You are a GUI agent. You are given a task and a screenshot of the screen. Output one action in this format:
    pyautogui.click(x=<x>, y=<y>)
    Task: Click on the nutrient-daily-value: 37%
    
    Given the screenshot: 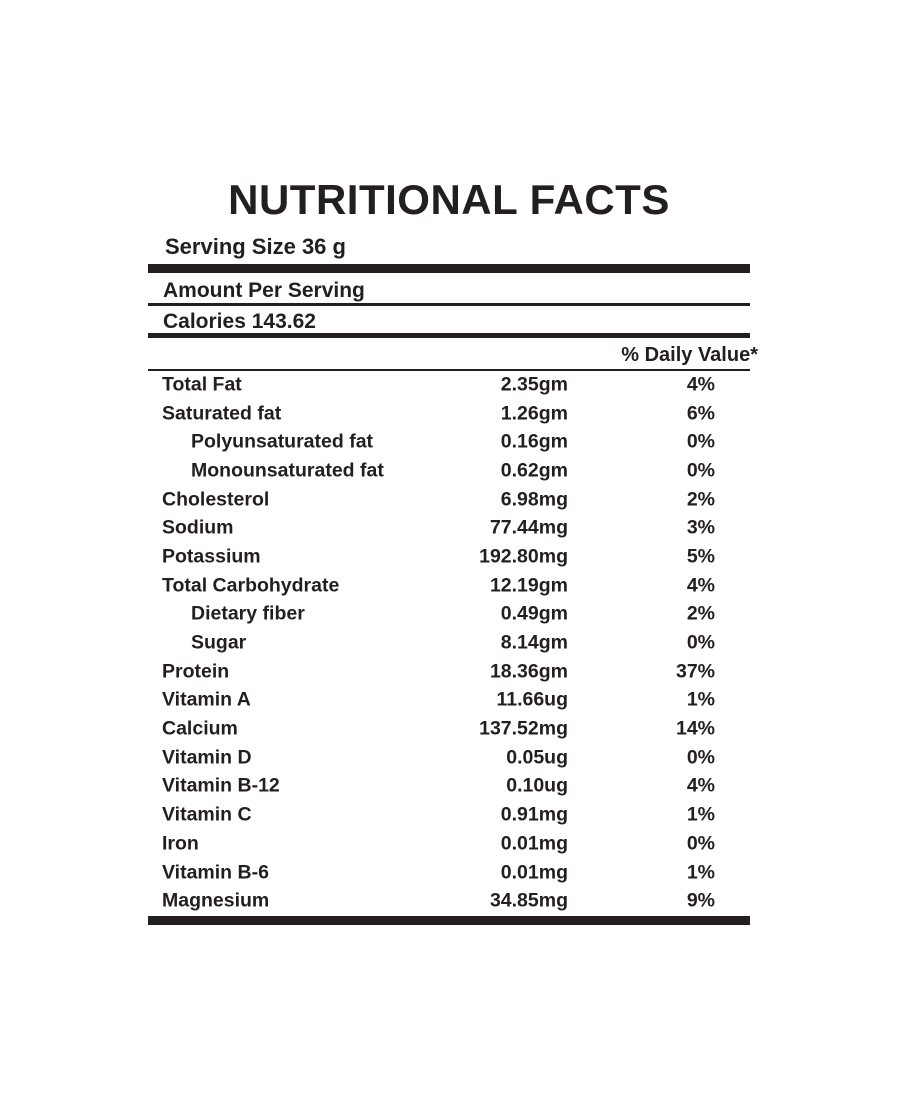 What is the action you would take?
    pyautogui.click(x=695, y=671)
    